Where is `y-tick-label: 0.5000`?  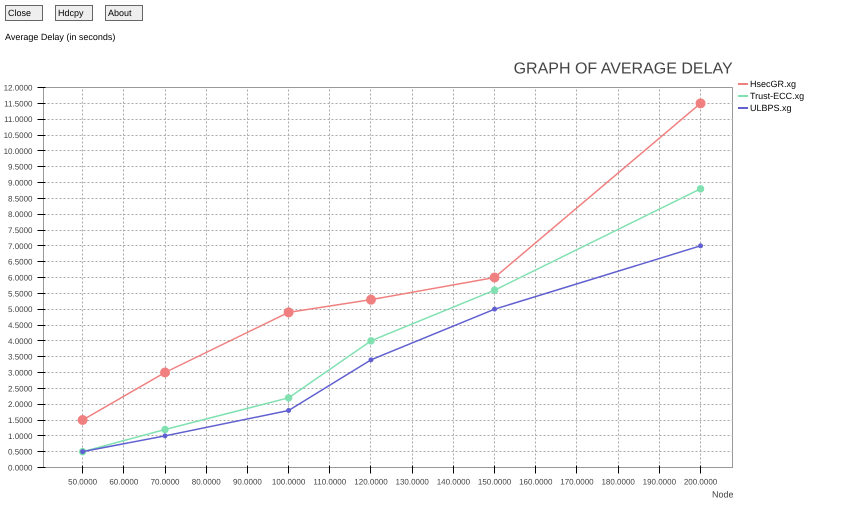
y-tick-label: 0.5000 is located at coordinates (21, 452).